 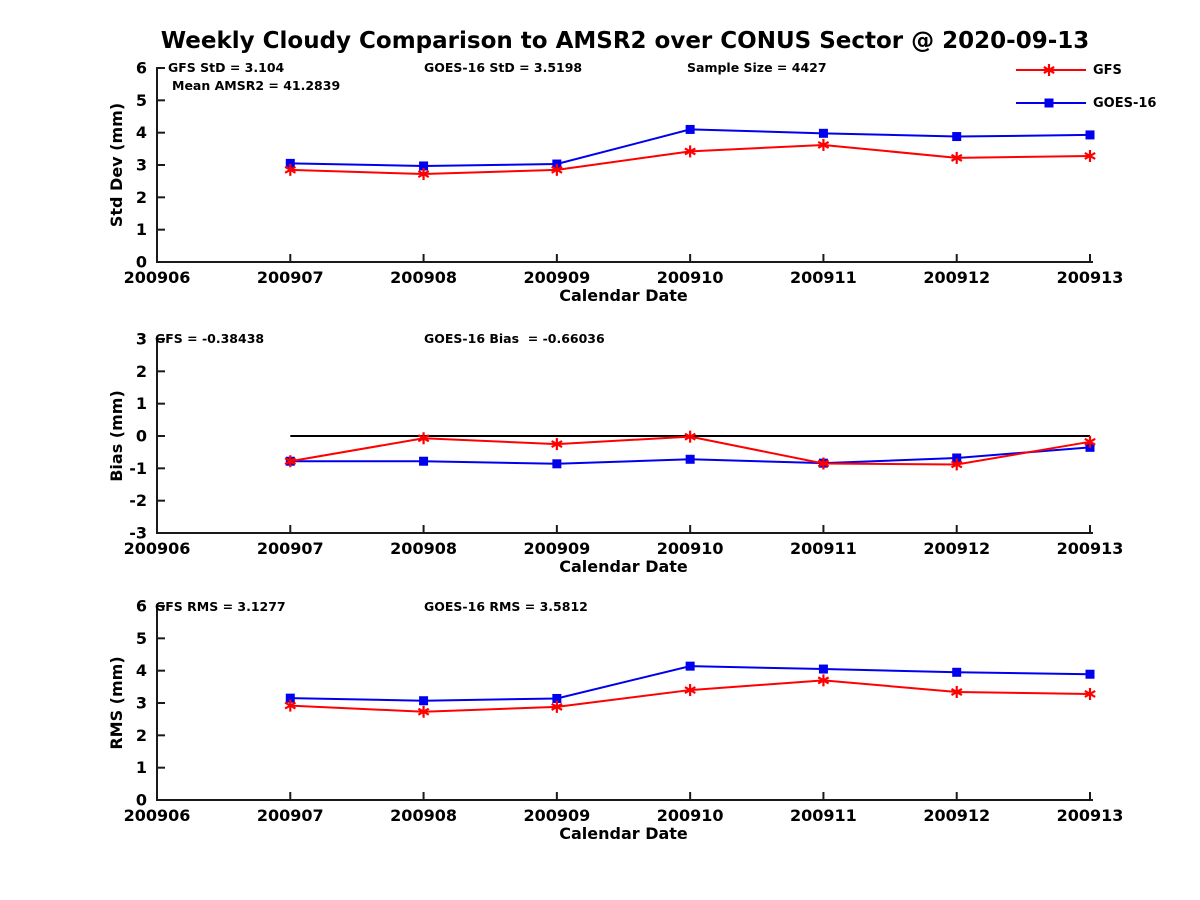 What do you see at coordinates (1107, 70) in the screenshot?
I see `legend-label-gfs: GFS` at bounding box center [1107, 70].